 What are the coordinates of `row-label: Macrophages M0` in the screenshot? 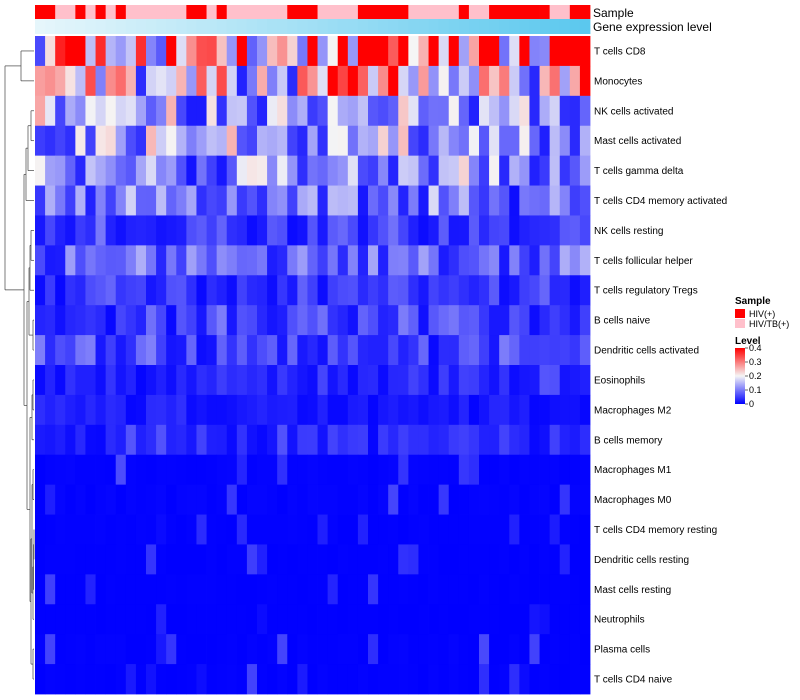 It's located at (633, 500).